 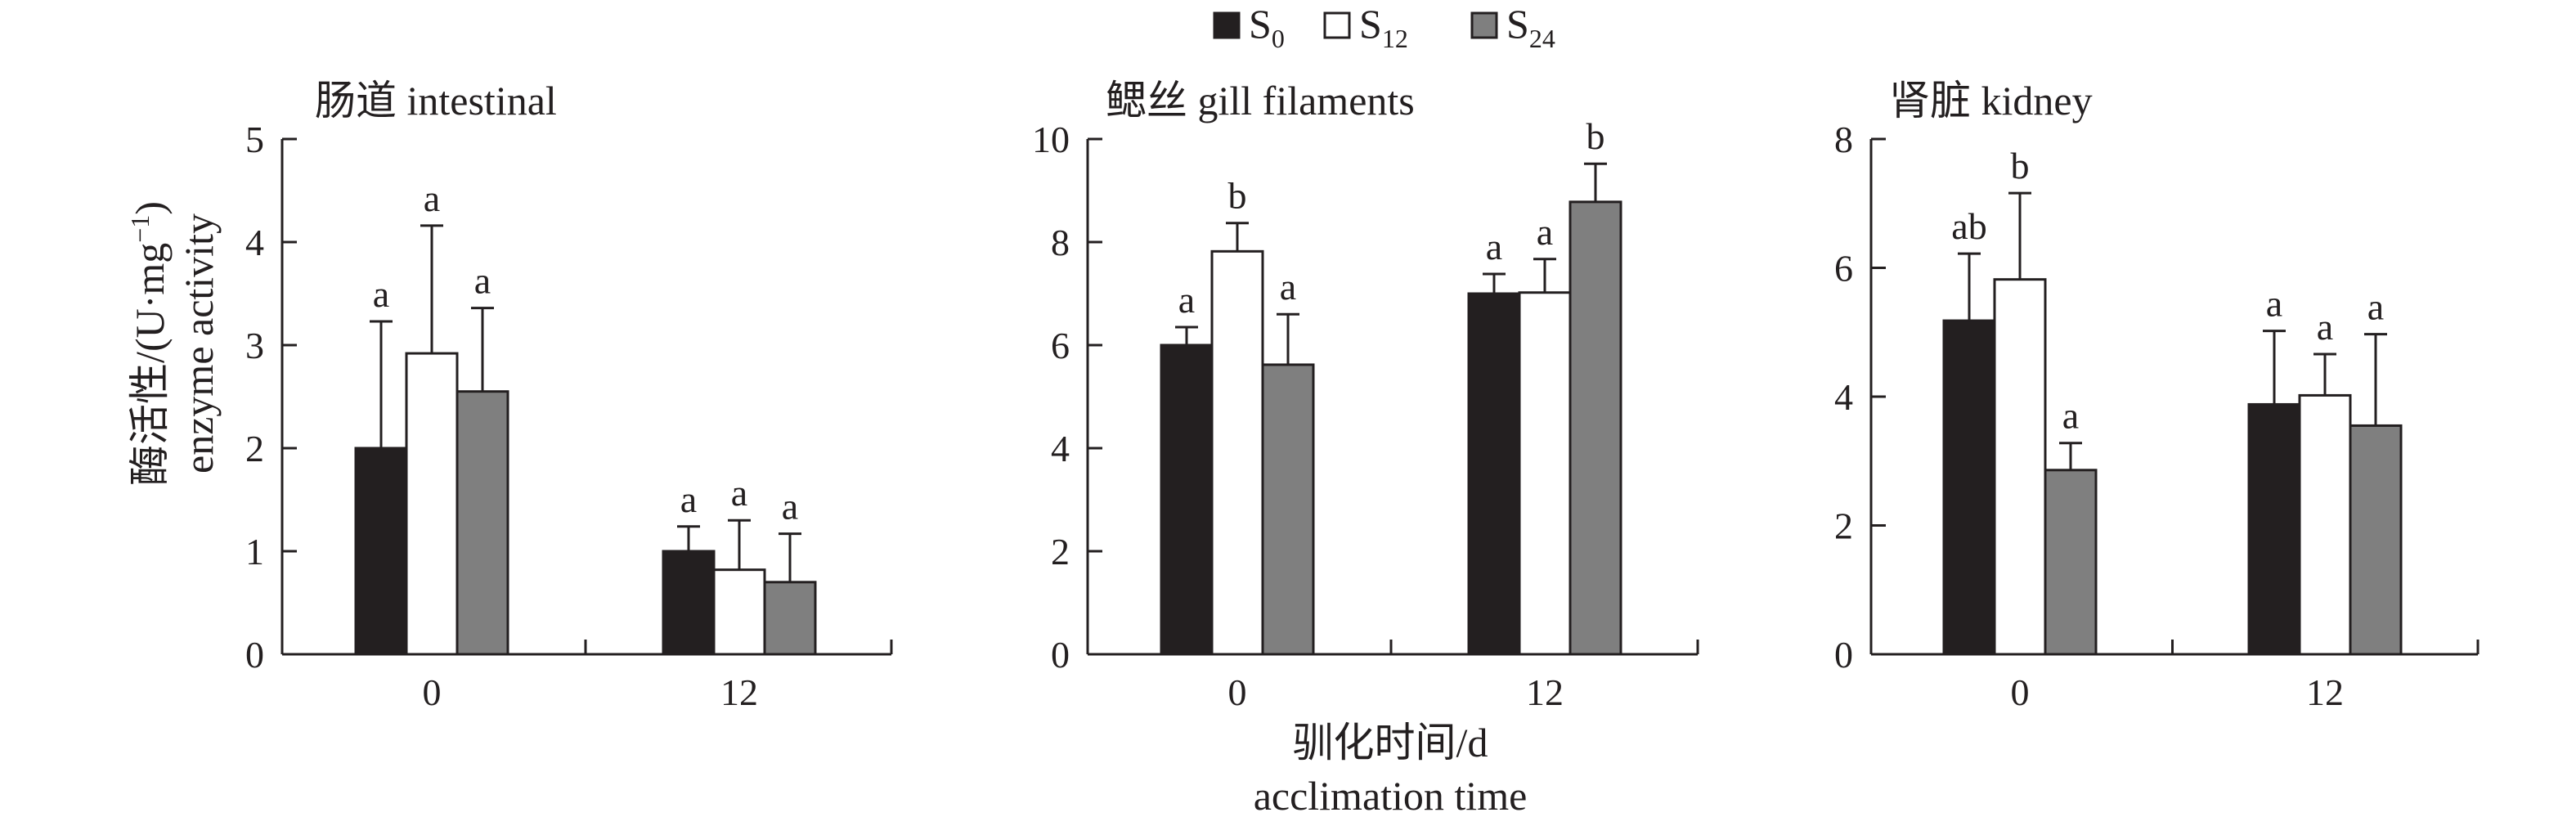 I want to click on legend-subscript: 24, so click(x=1542, y=38).